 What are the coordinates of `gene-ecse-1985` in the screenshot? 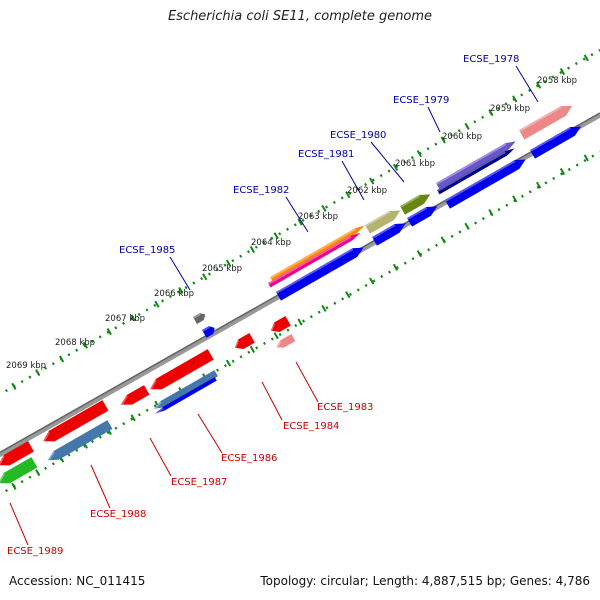 It's located at (208, 332).